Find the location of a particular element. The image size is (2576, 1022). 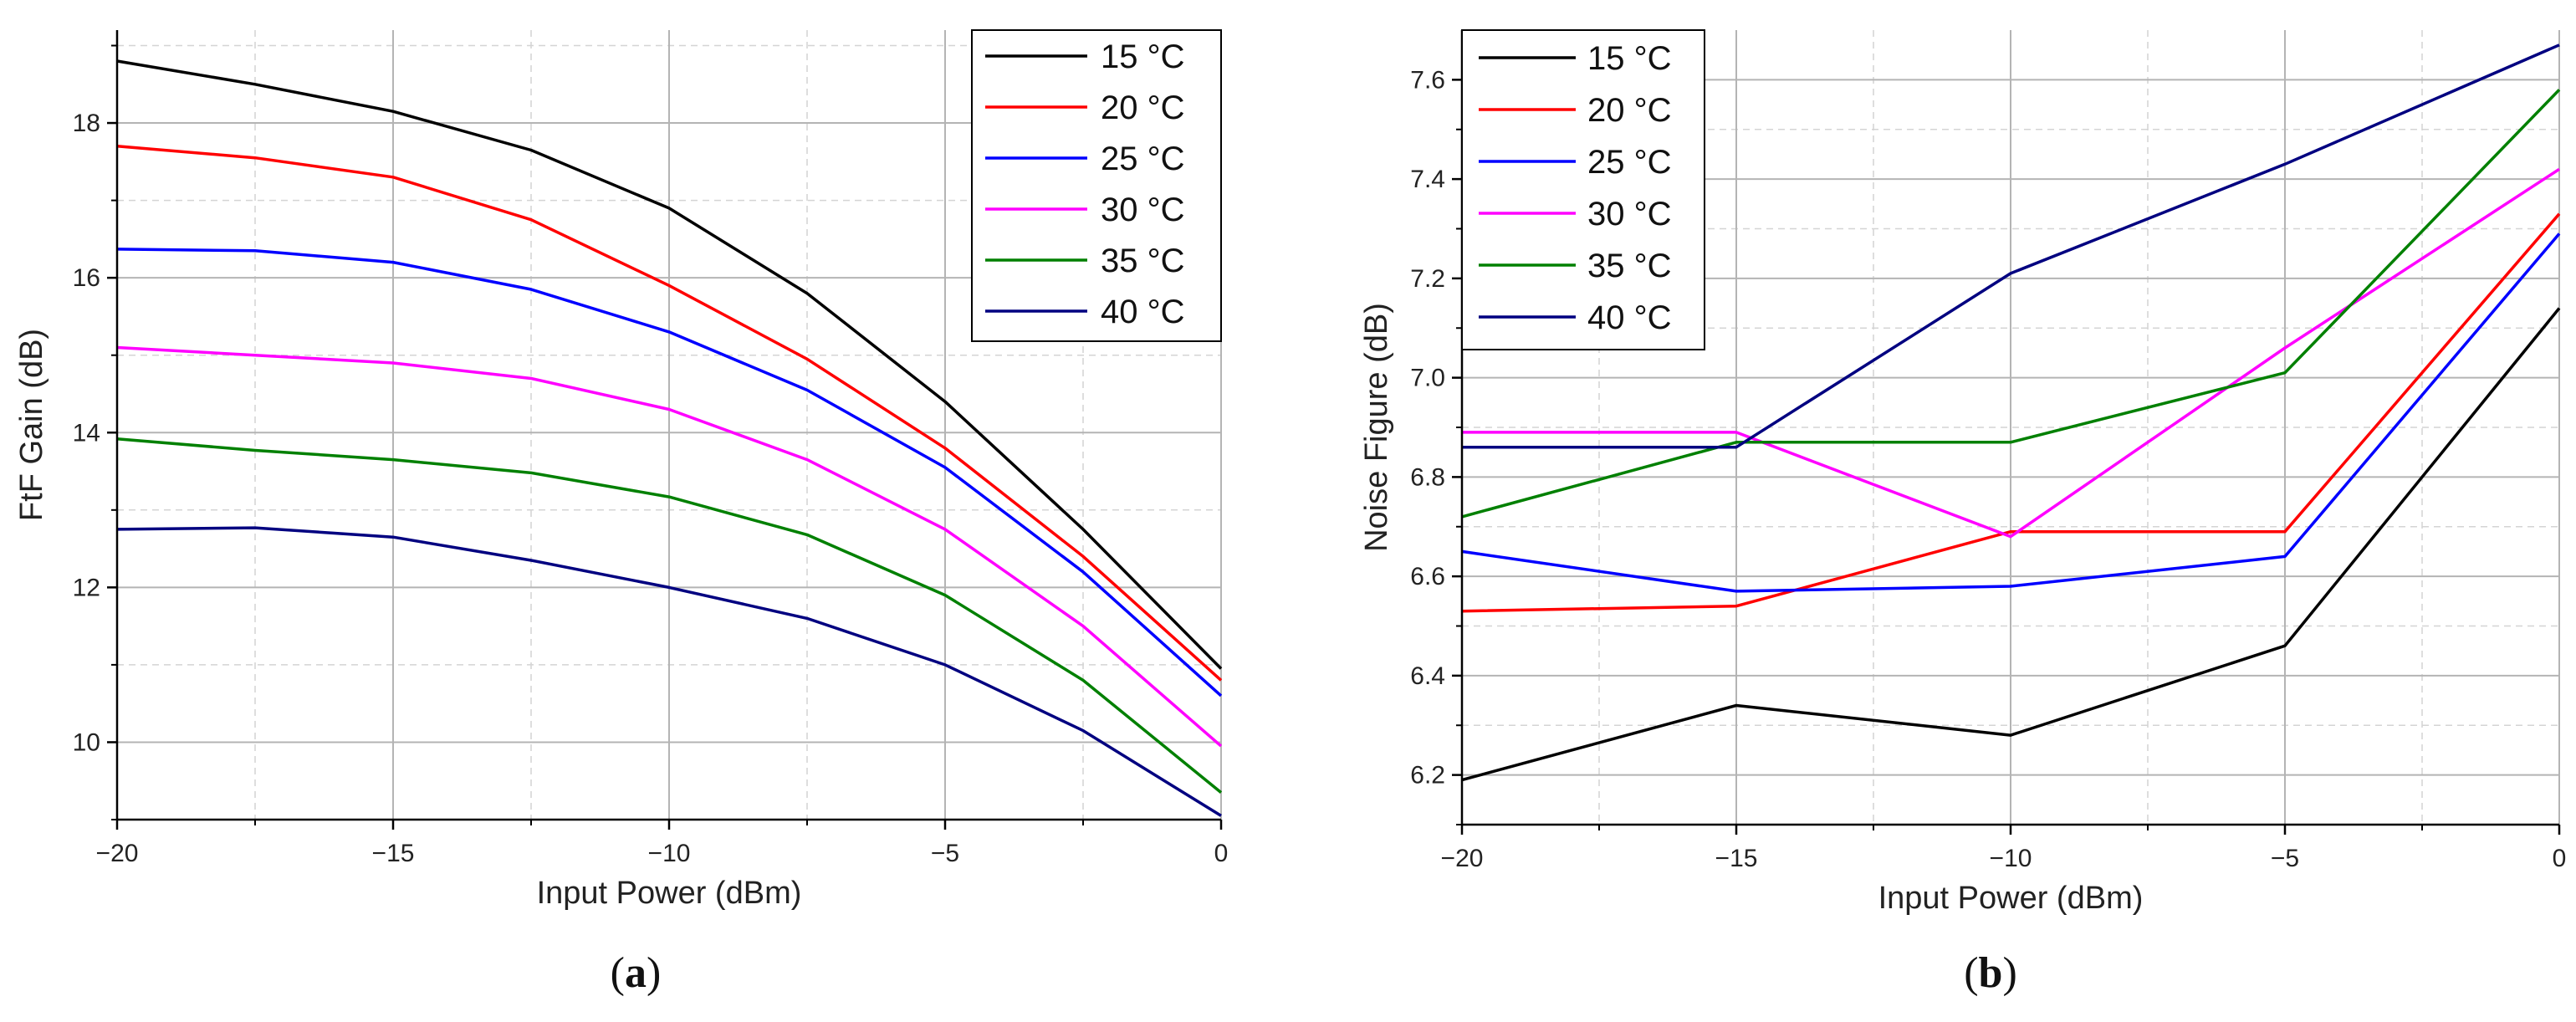

panel-caption: (b) is located at coordinates (1990, 973).